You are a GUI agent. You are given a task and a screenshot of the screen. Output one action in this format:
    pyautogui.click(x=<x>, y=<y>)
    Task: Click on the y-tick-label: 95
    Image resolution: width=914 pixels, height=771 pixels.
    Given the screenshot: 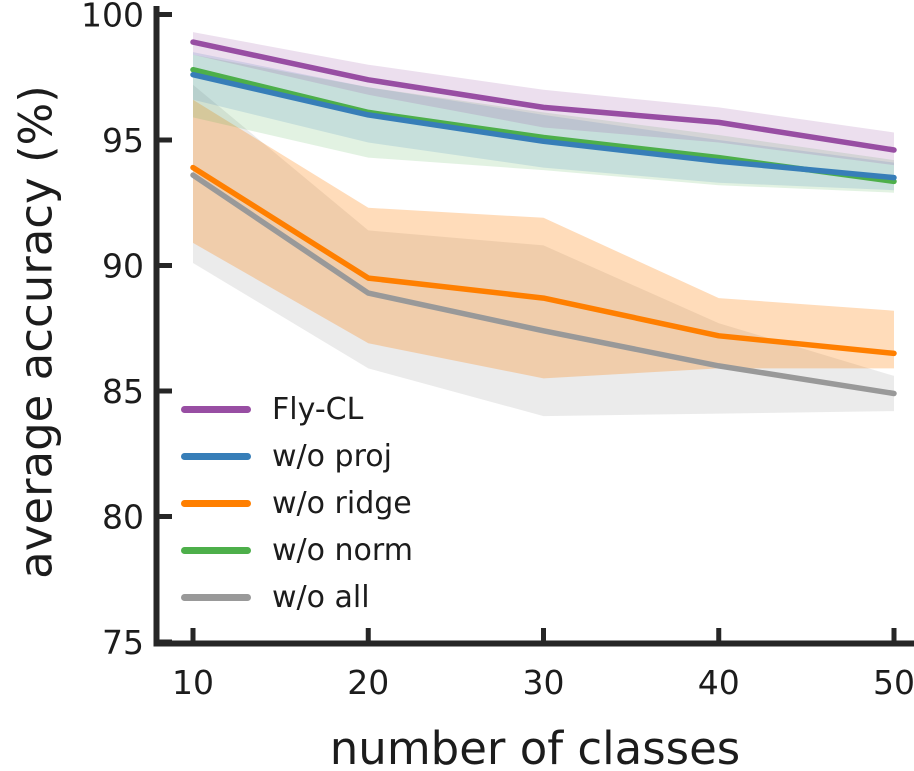 What is the action you would take?
    pyautogui.click(x=123, y=140)
    